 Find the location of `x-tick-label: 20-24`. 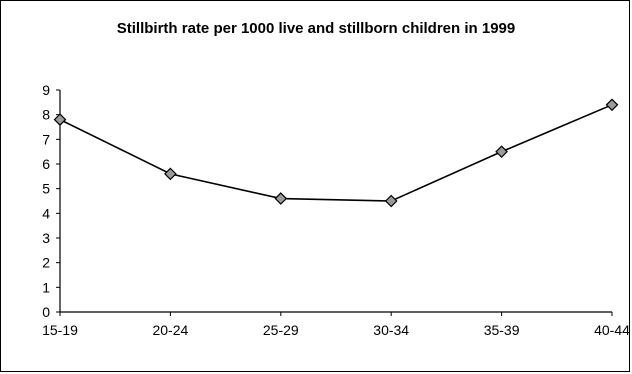

x-tick-label: 20-24 is located at coordinates (170, 330).